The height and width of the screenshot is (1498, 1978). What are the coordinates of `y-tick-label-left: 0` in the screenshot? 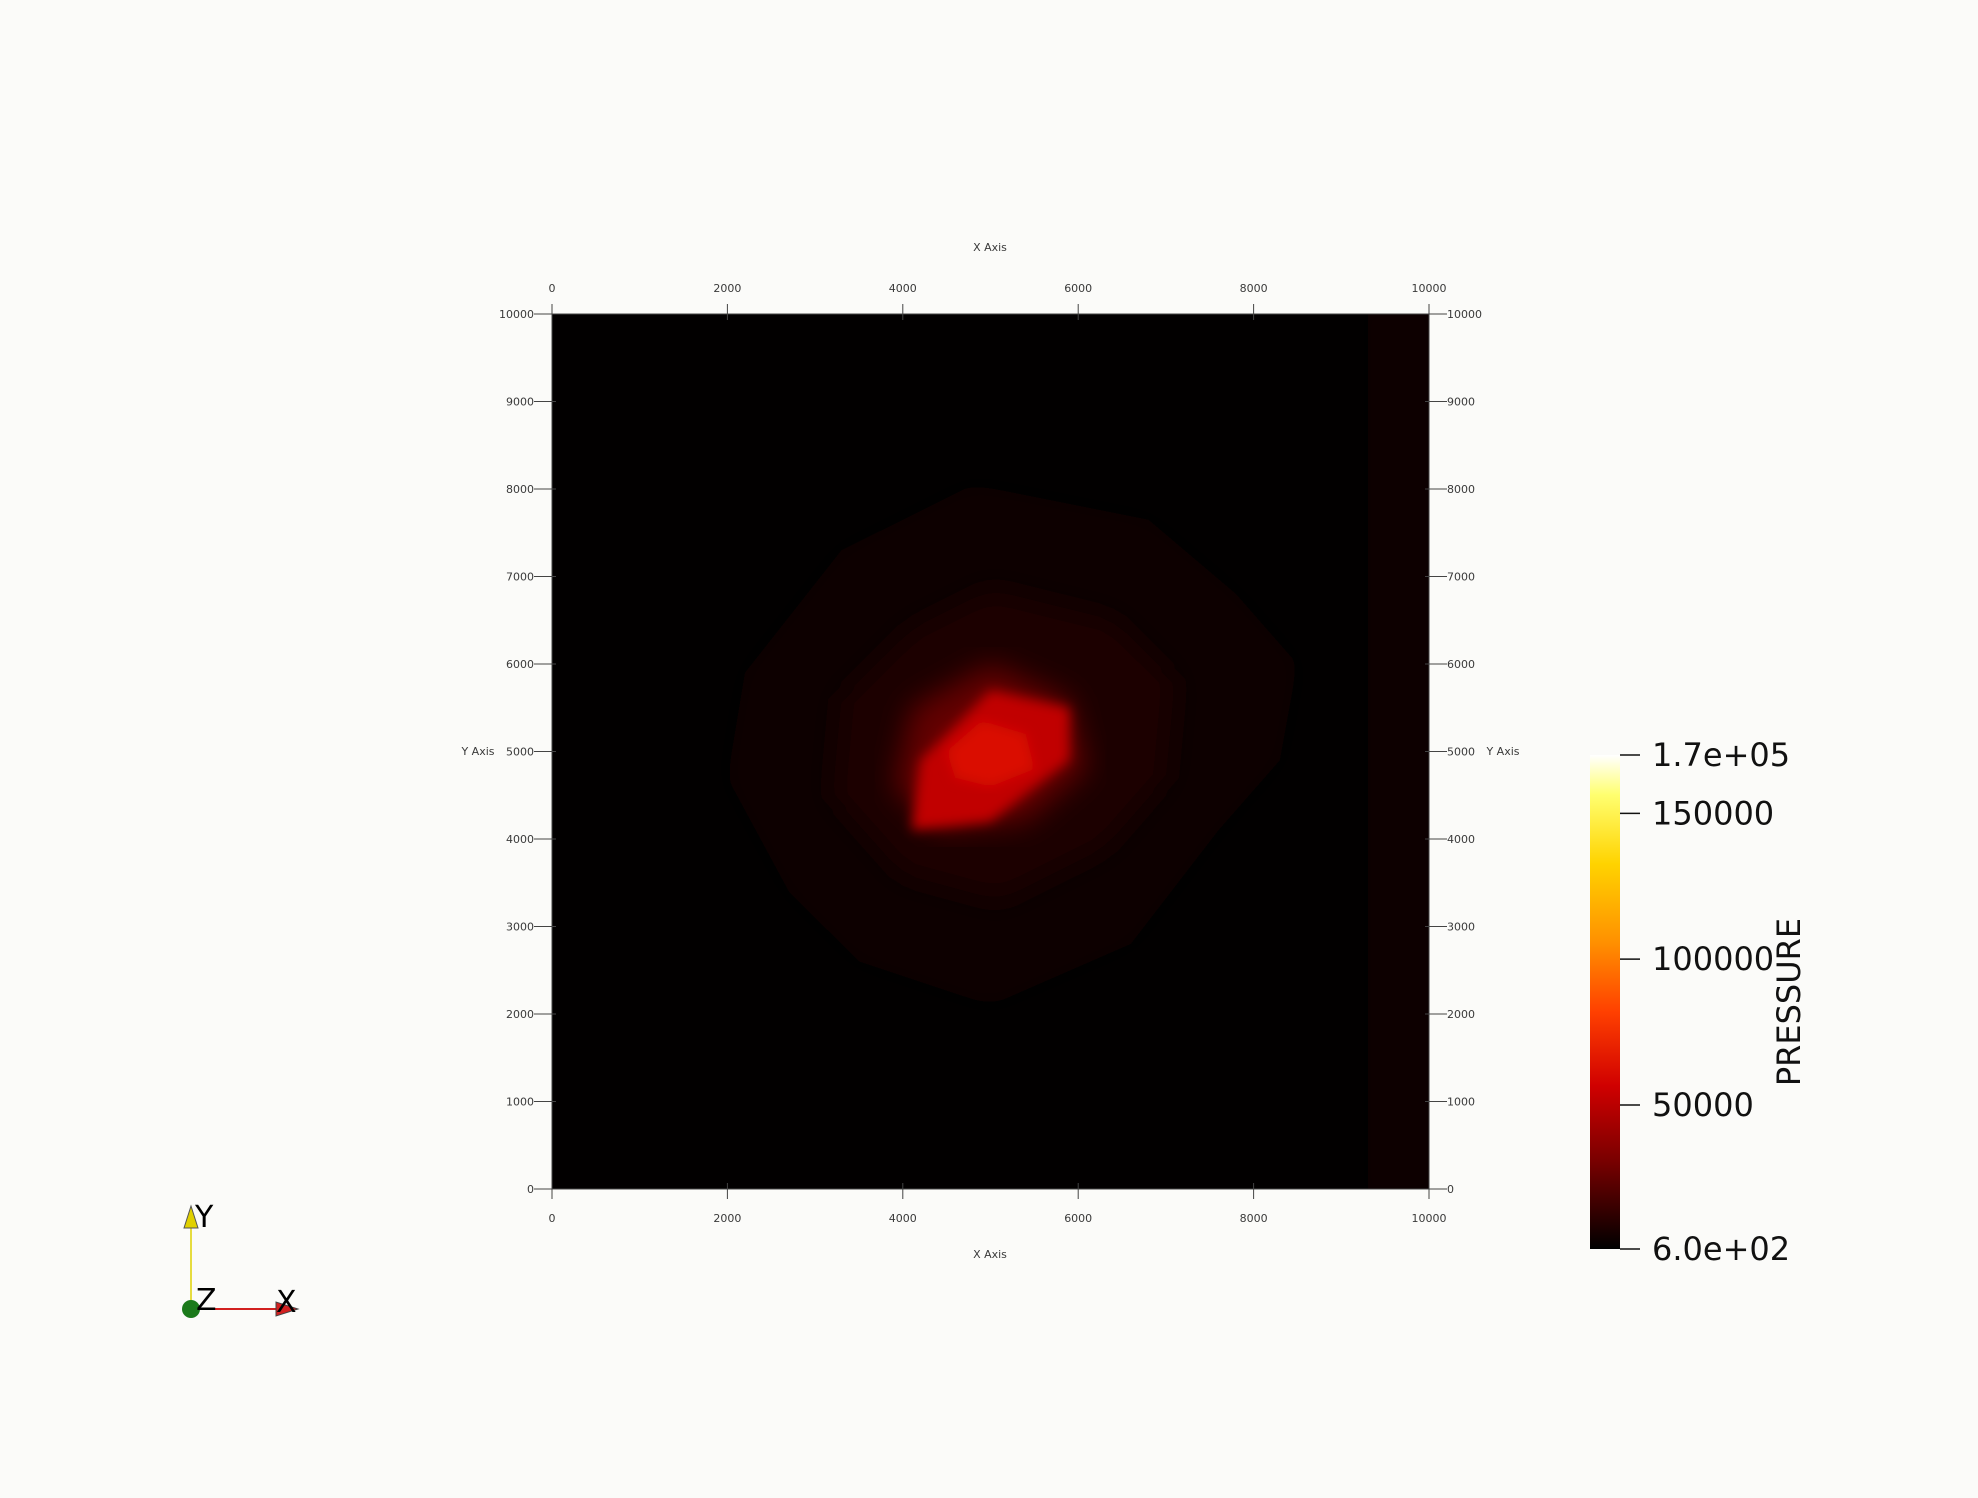 It's located at (530, 1189).